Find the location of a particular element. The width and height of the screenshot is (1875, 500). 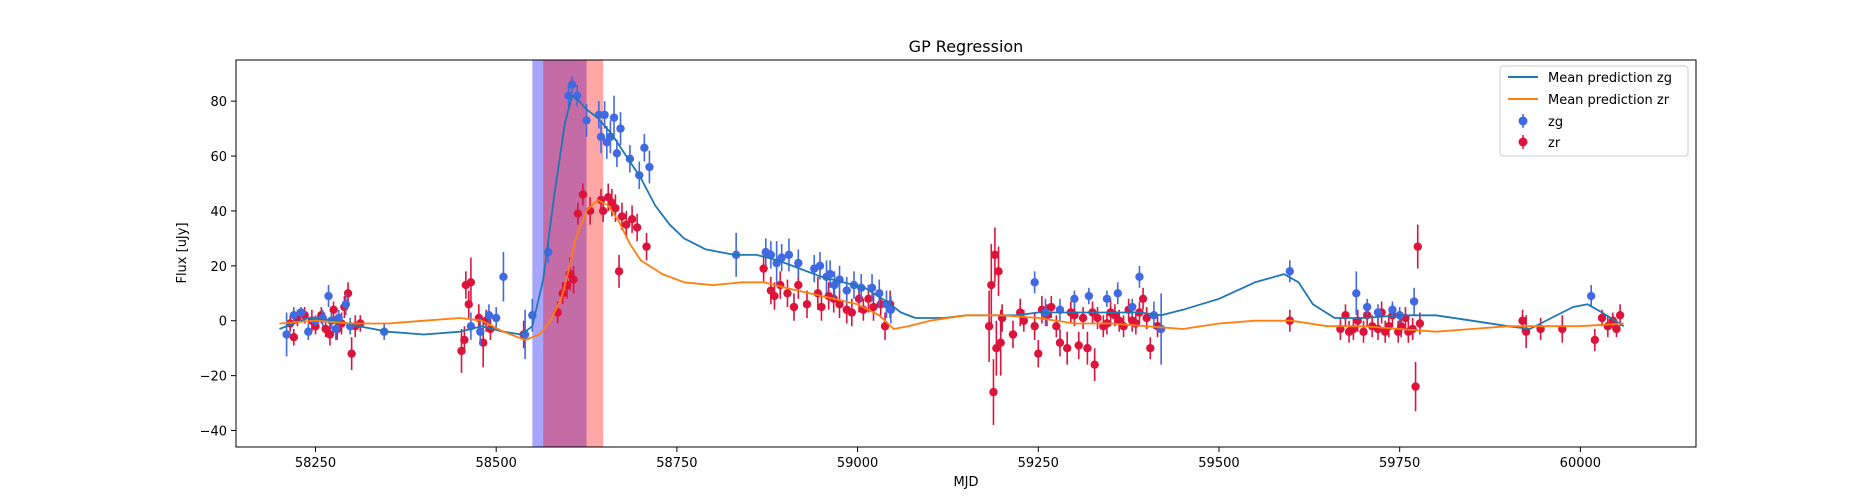

x-axis-label: MJD is located at coordinates (965, 482).